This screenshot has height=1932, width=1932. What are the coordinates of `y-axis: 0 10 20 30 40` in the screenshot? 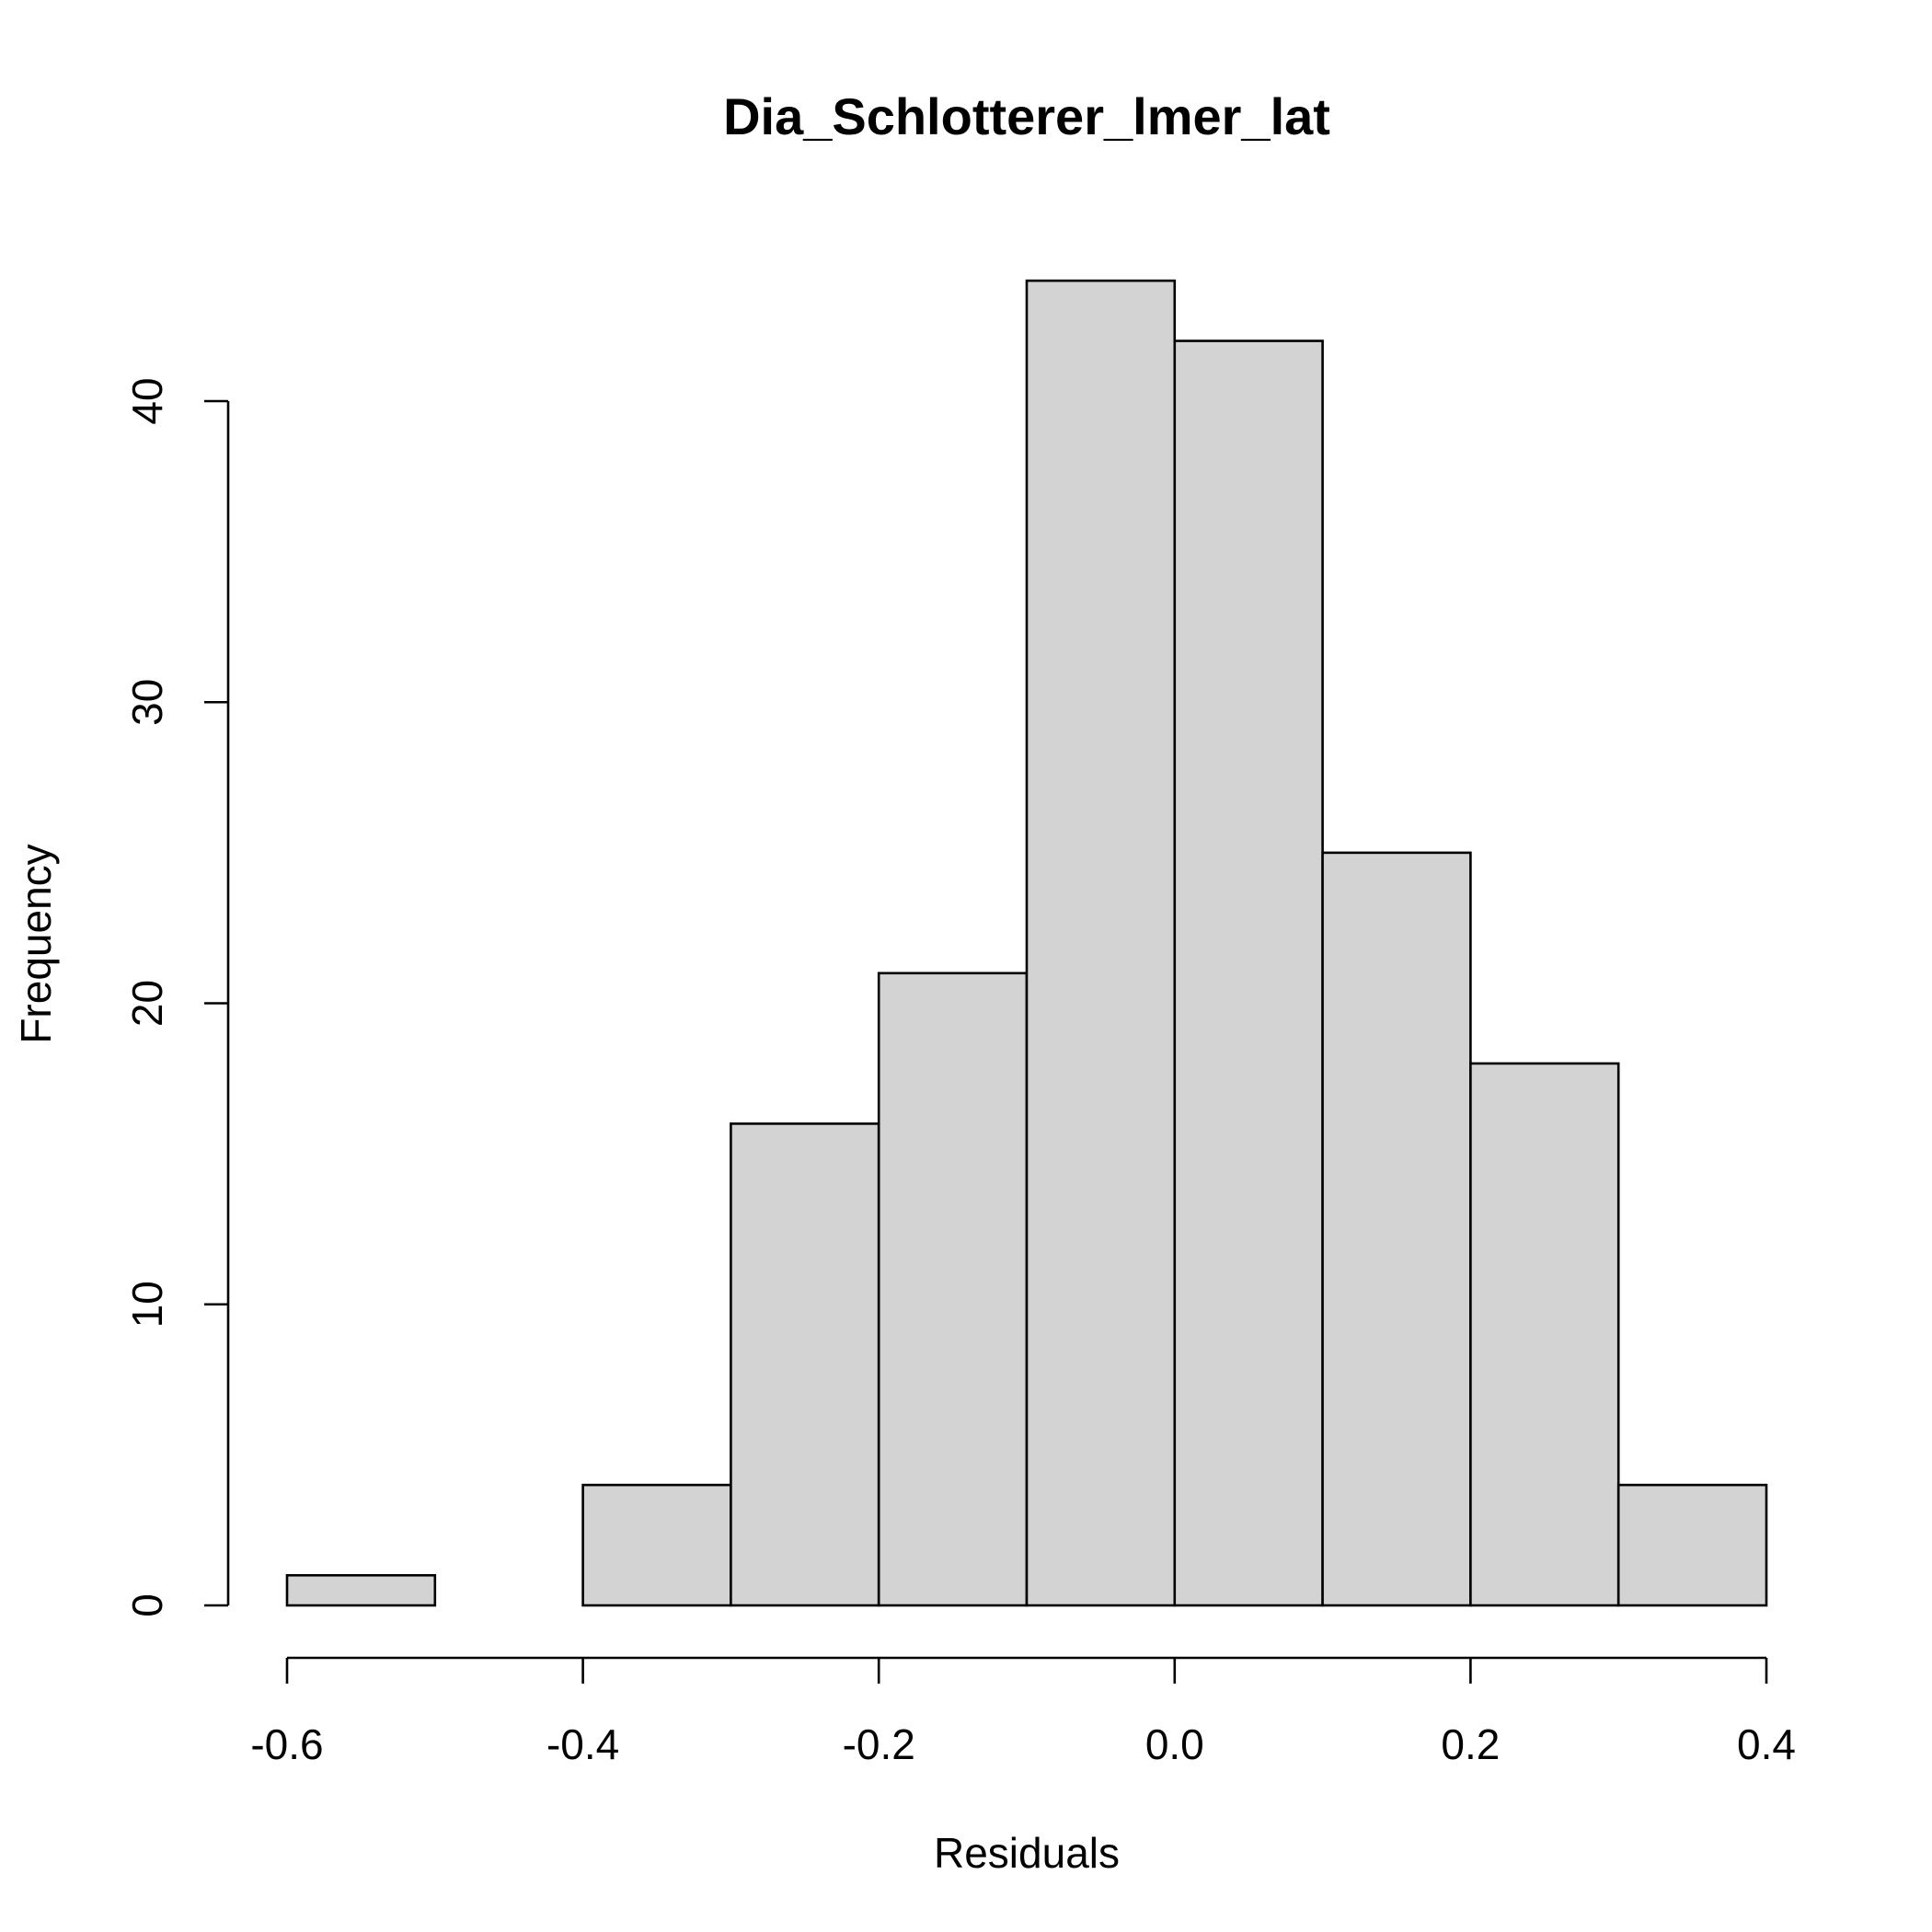 It's located at (176, 997).